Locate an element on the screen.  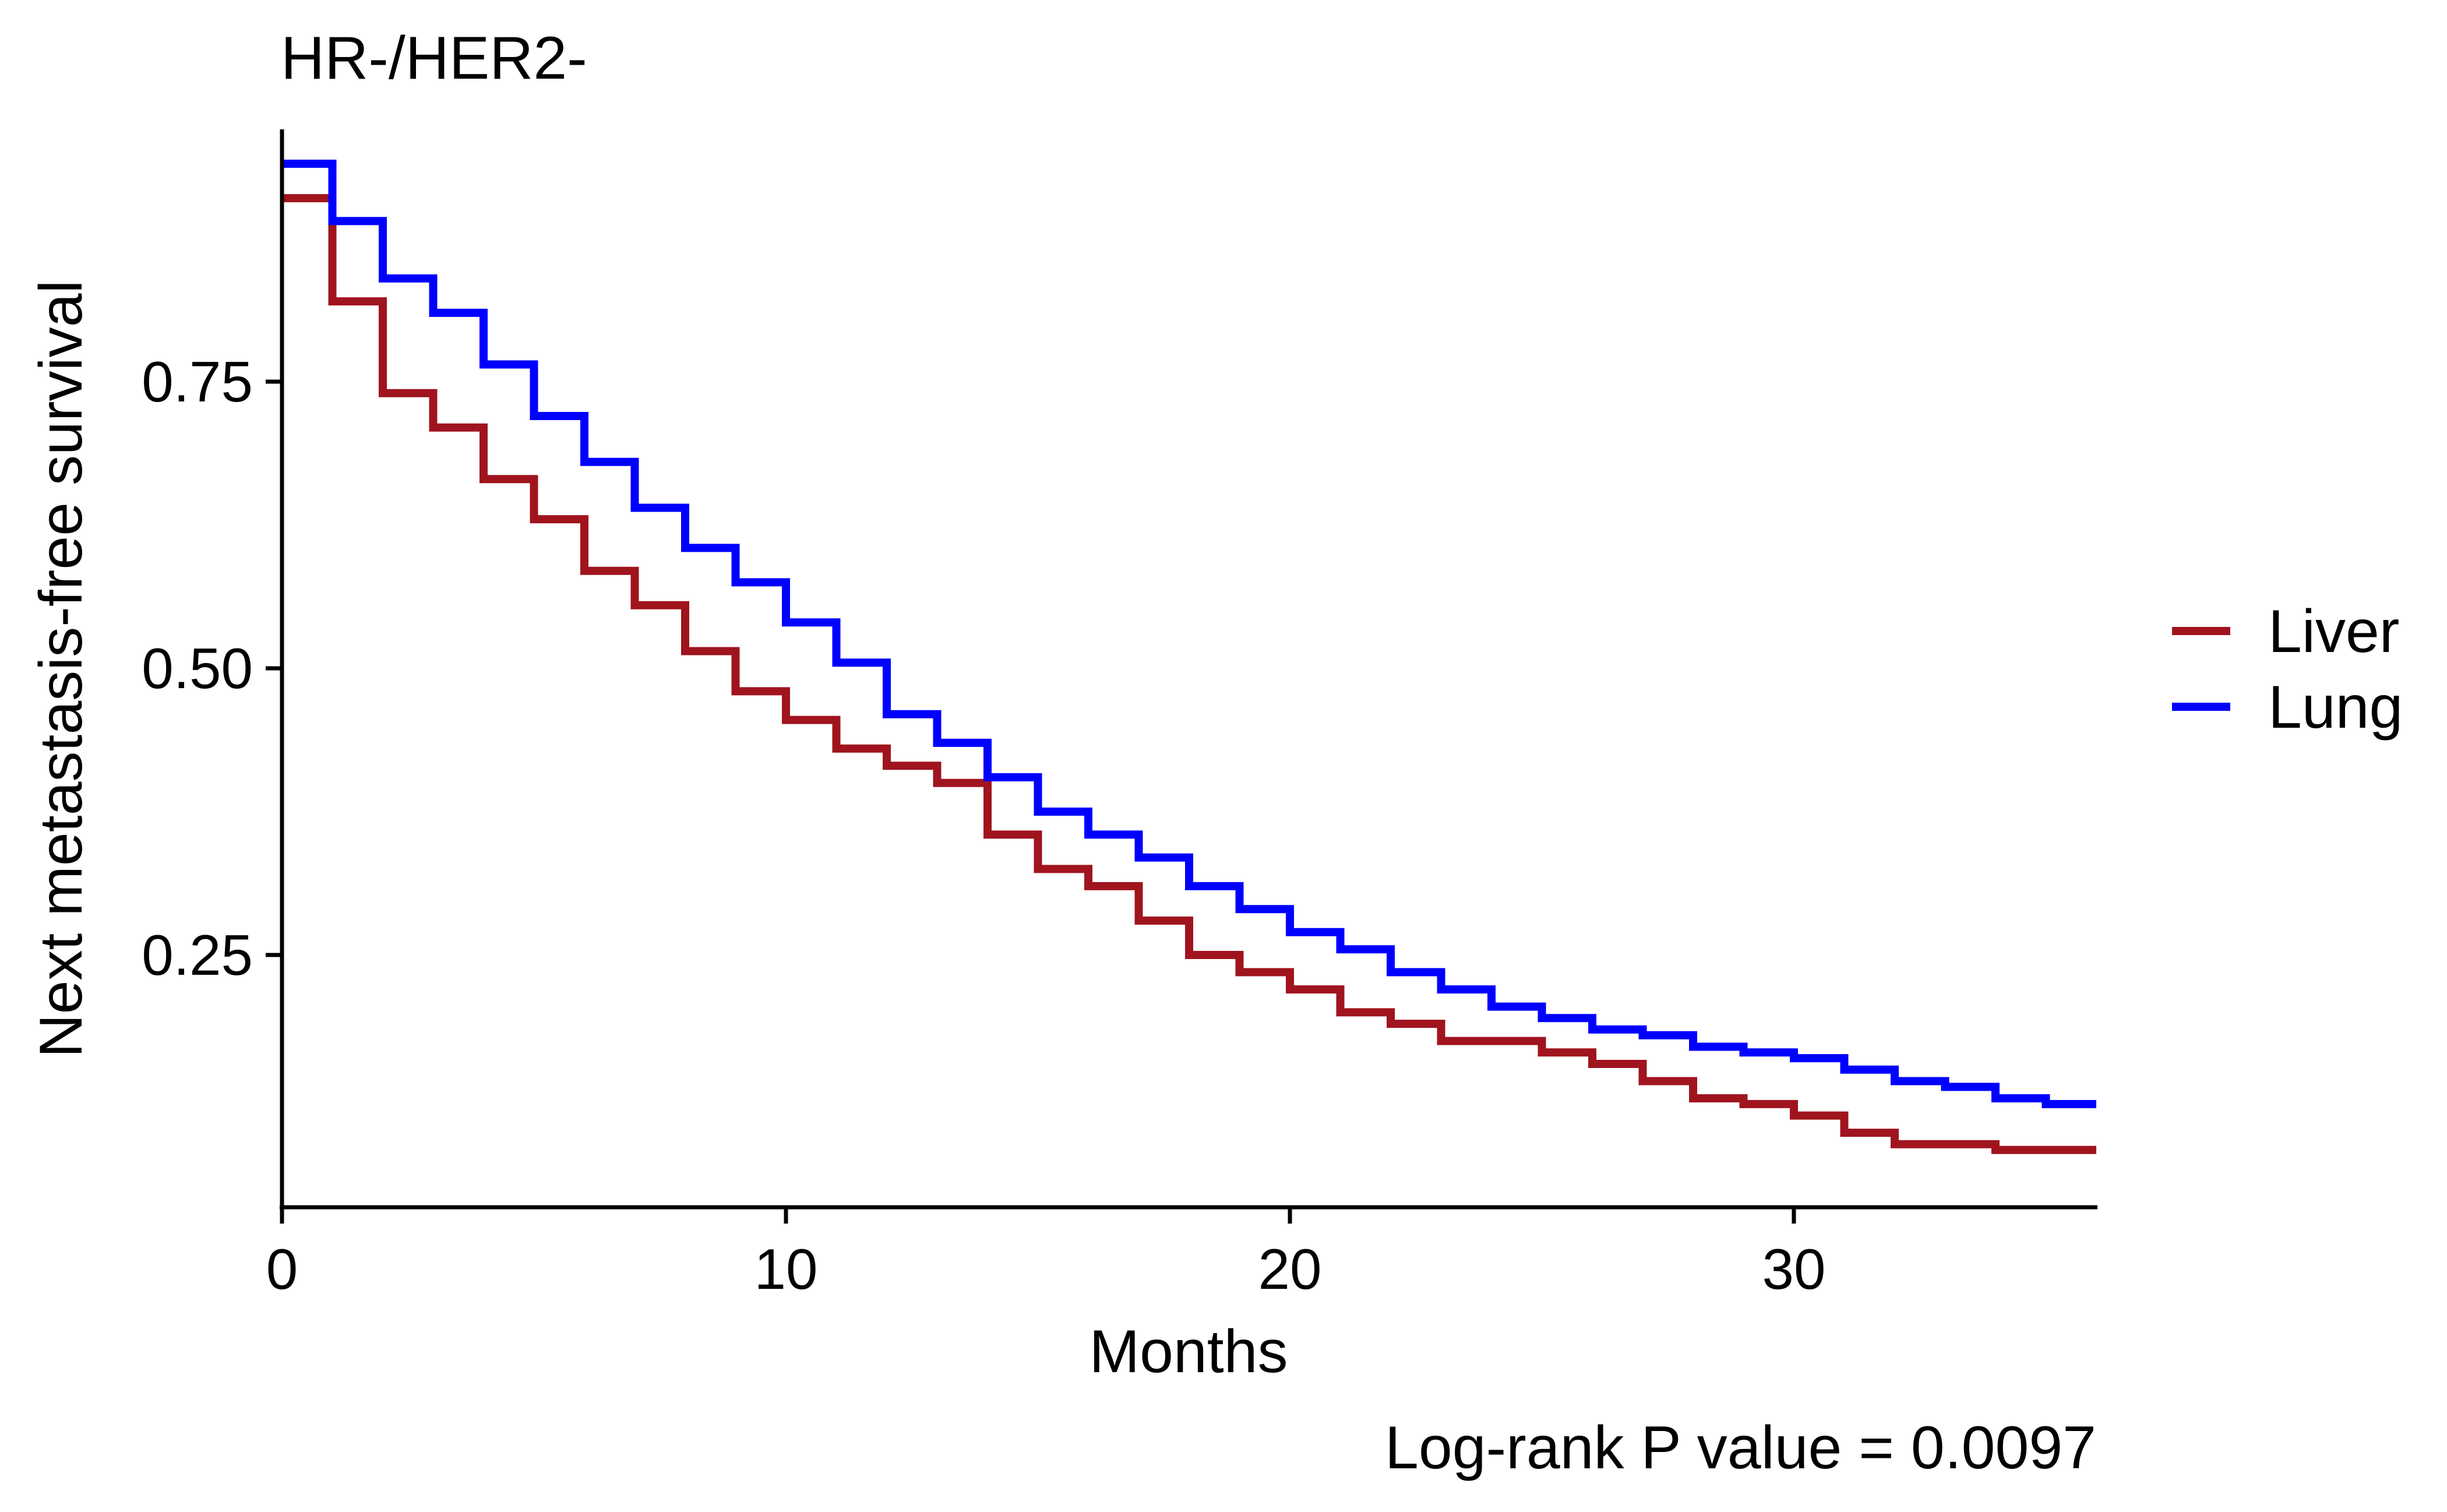
x-tick-label: 0 is located at coordinates (282, 1269).